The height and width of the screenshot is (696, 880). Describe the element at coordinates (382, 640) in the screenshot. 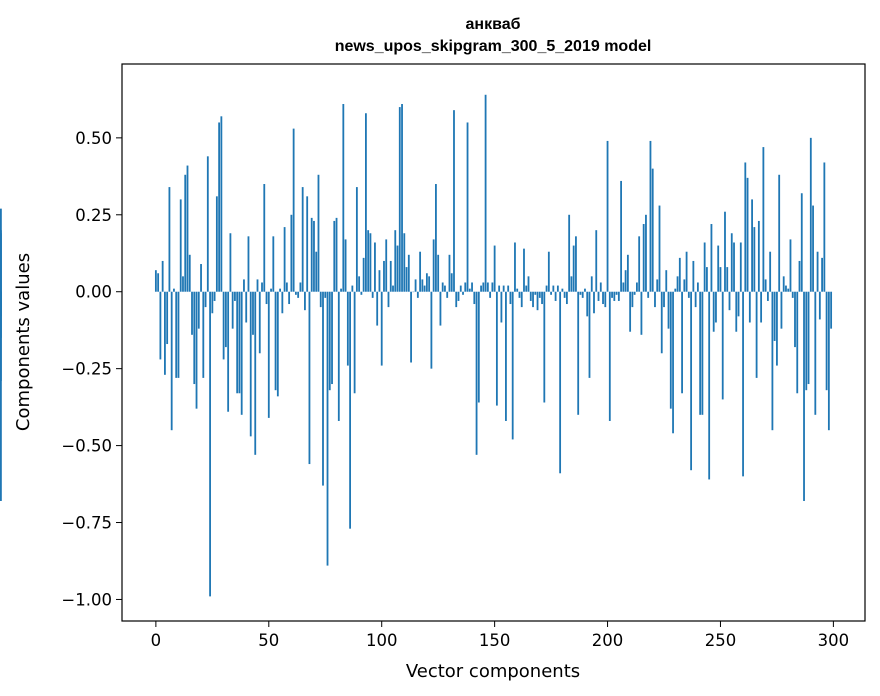

I see `x-tick-label: 100` at that location.